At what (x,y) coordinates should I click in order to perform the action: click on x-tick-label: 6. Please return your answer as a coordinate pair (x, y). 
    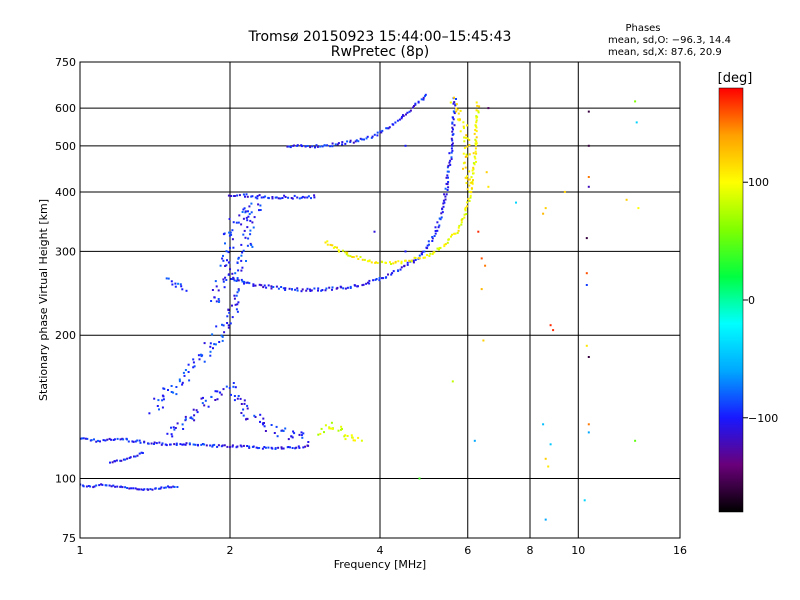
    Looking at the image, I should click on (467, 550).